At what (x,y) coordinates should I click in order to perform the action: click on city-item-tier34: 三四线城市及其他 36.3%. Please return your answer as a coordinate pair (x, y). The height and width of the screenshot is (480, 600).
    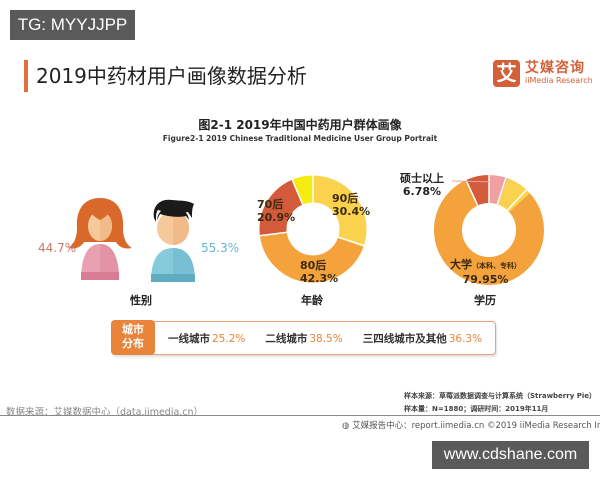
    Looking at the image, I should click on (422, 338).